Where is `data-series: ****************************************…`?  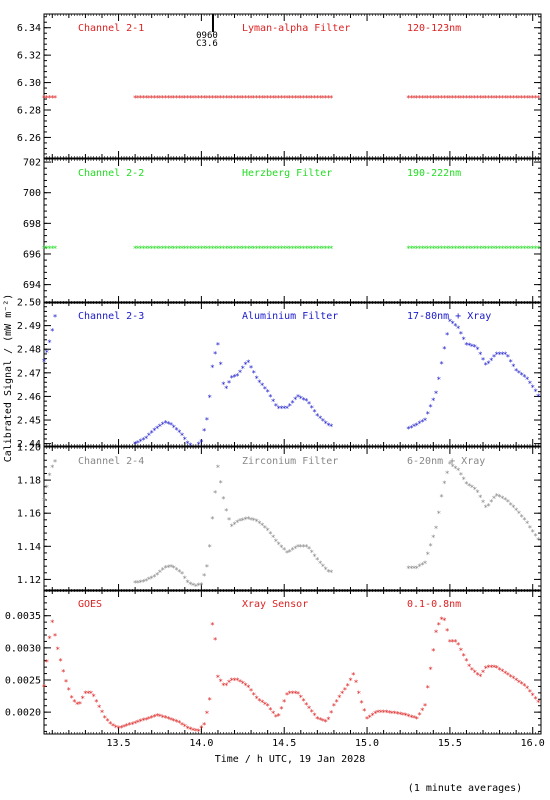 data-series: ****************************************… is located at coordinates (291, 675).